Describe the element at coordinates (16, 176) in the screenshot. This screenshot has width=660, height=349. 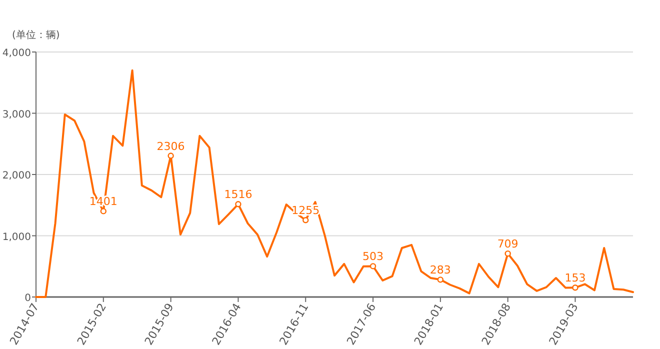
I see `y-tick-label: 2,000` at that location.